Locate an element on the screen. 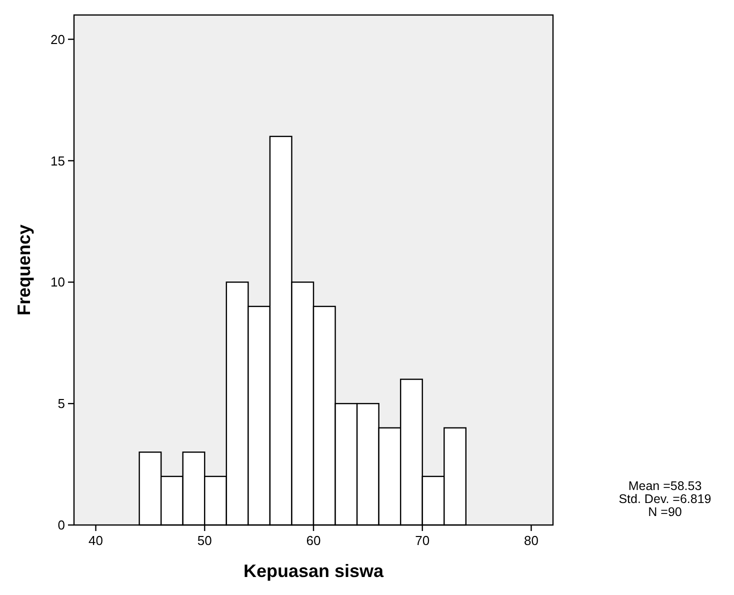  x-tick-label: 40 is located at coordinates (96, 540).